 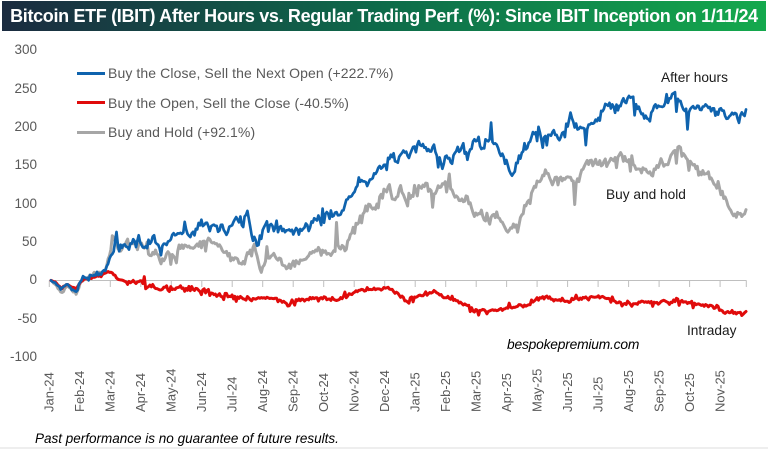 What do you see at coordinates (719, 391) in the screenshot?
I see `svg-text: Nov-25` at bounding box center [719, 391].